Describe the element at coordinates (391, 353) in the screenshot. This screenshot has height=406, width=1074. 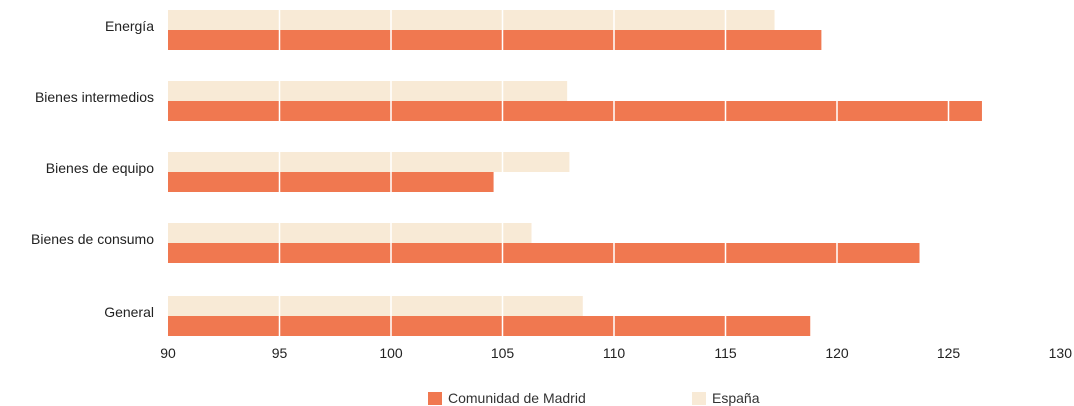
I see `tick-label-100: 100` at that location.